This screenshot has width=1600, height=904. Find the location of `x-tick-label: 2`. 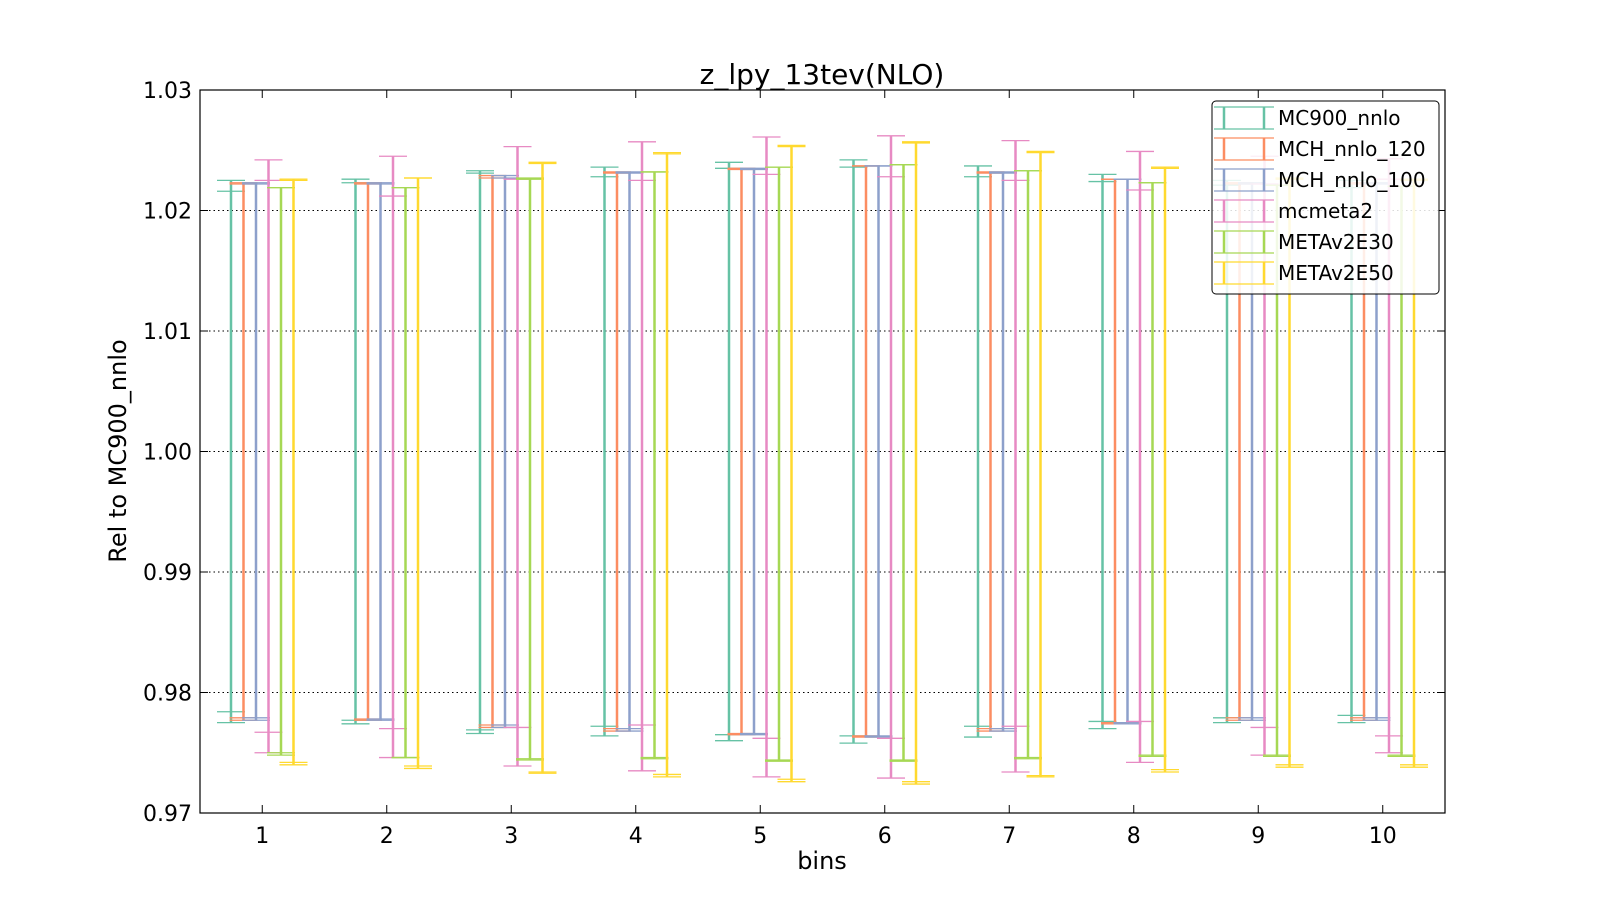

x-tick-label: 2 is located at coordinates (387, 836).